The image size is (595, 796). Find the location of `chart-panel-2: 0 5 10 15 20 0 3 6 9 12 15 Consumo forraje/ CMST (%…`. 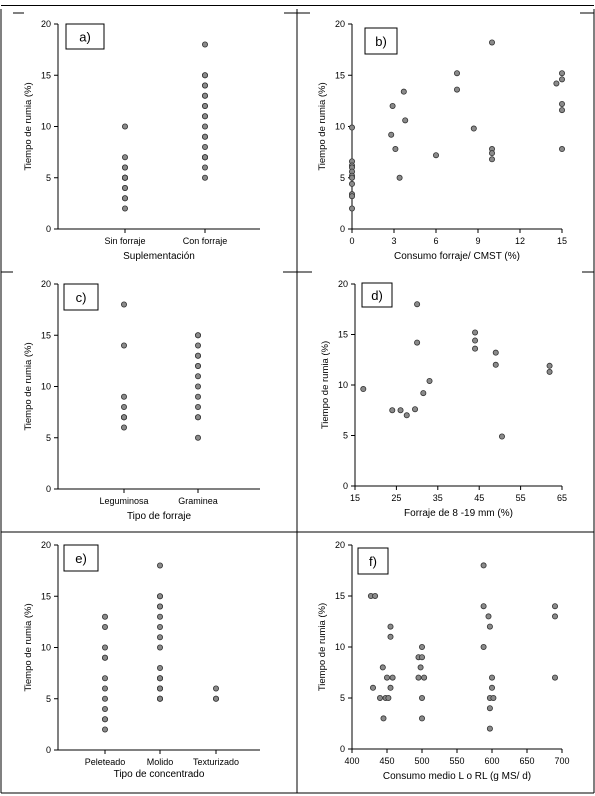

chart-panel-2: 0 5 10 15 20 0 3 6 9 12 15 Consumo forraje/ CMST (%… is located at coordinates (442, 140).